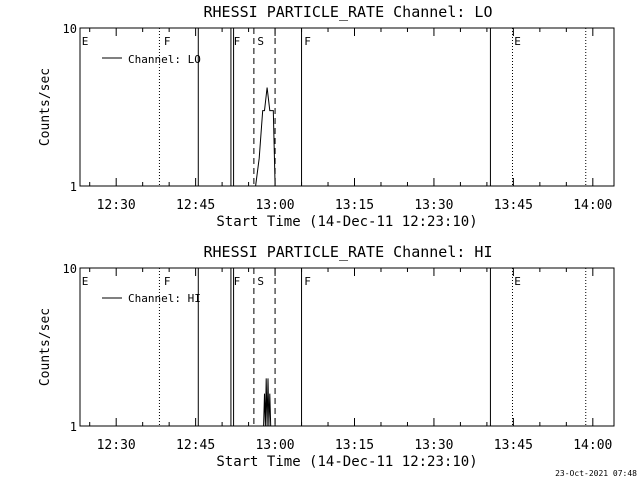 Image resolution: width=640 pixels, height=480 pixels. What do you see at coordinates (433, 445) in the screenshot?
I see `hi-x-tick-label: 13:30` at bounding box center [433, 445].